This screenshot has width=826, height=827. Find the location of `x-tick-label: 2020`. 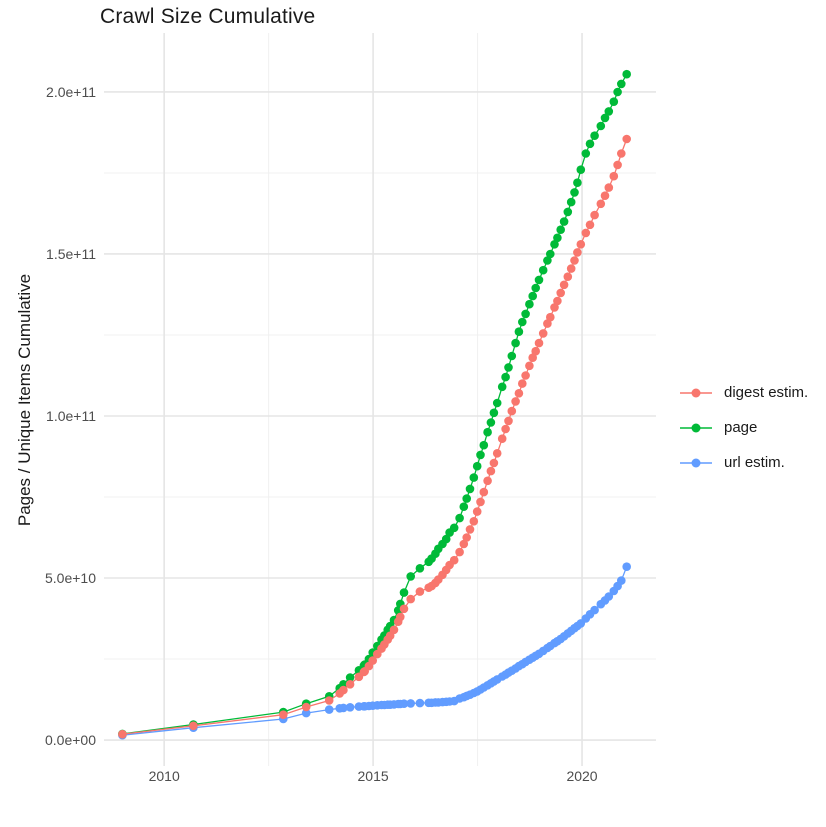

x-tick-label: 2020 is located at coordinates (582, 776).